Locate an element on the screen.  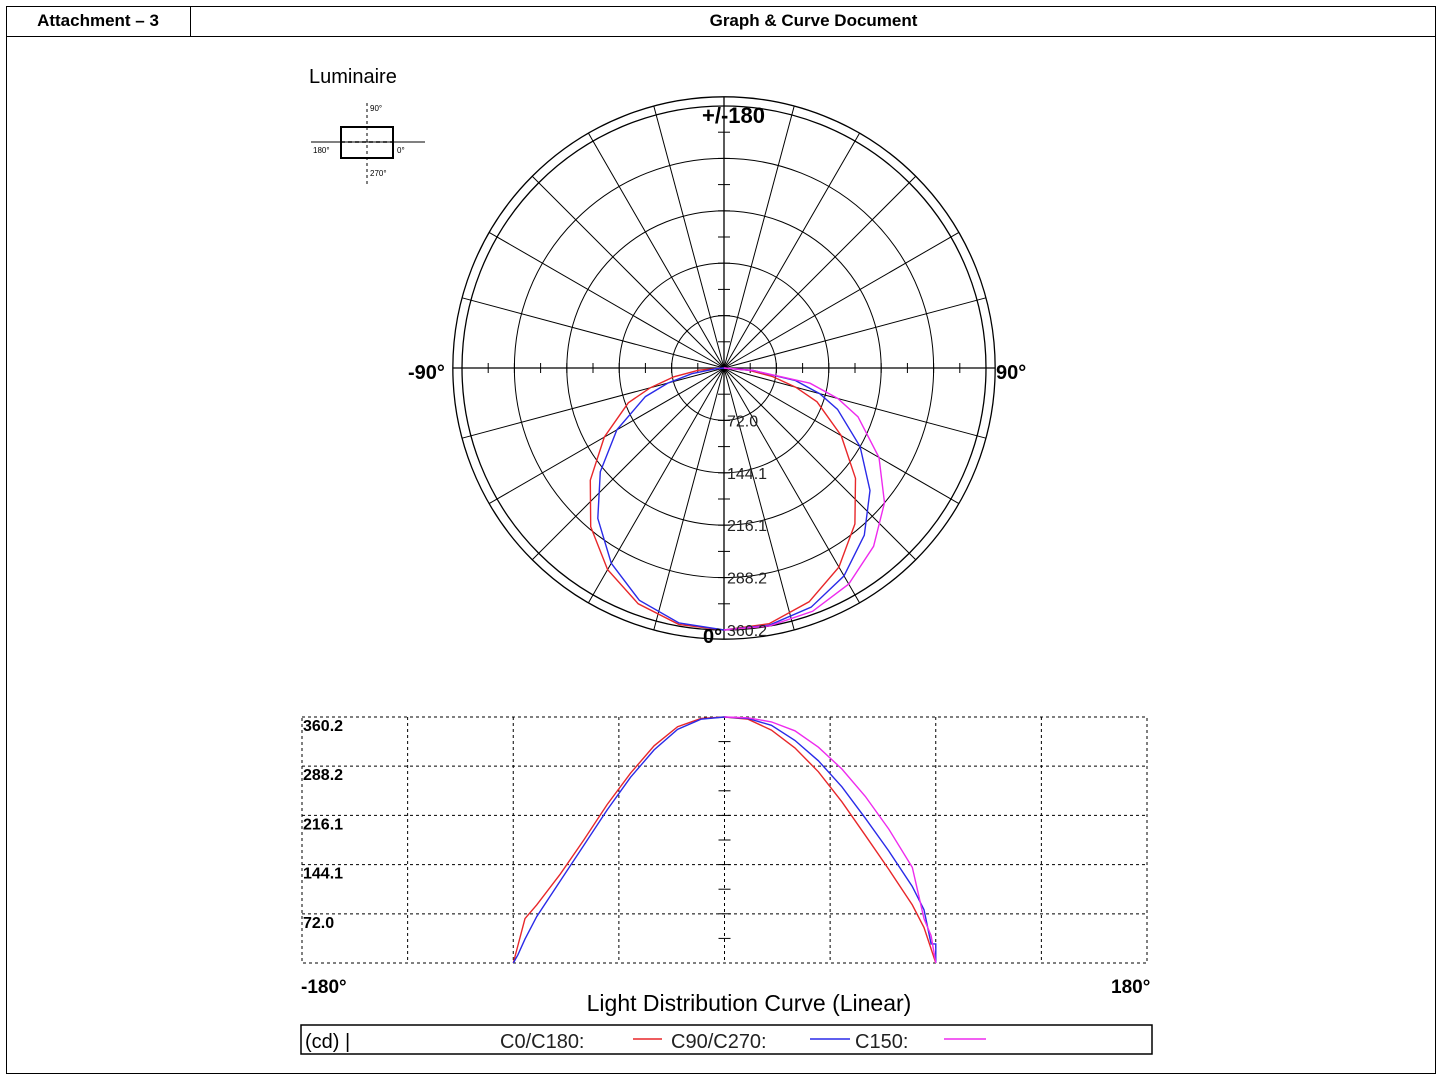
polar-label-top: +/-180 is located at coordinates (733, 115).